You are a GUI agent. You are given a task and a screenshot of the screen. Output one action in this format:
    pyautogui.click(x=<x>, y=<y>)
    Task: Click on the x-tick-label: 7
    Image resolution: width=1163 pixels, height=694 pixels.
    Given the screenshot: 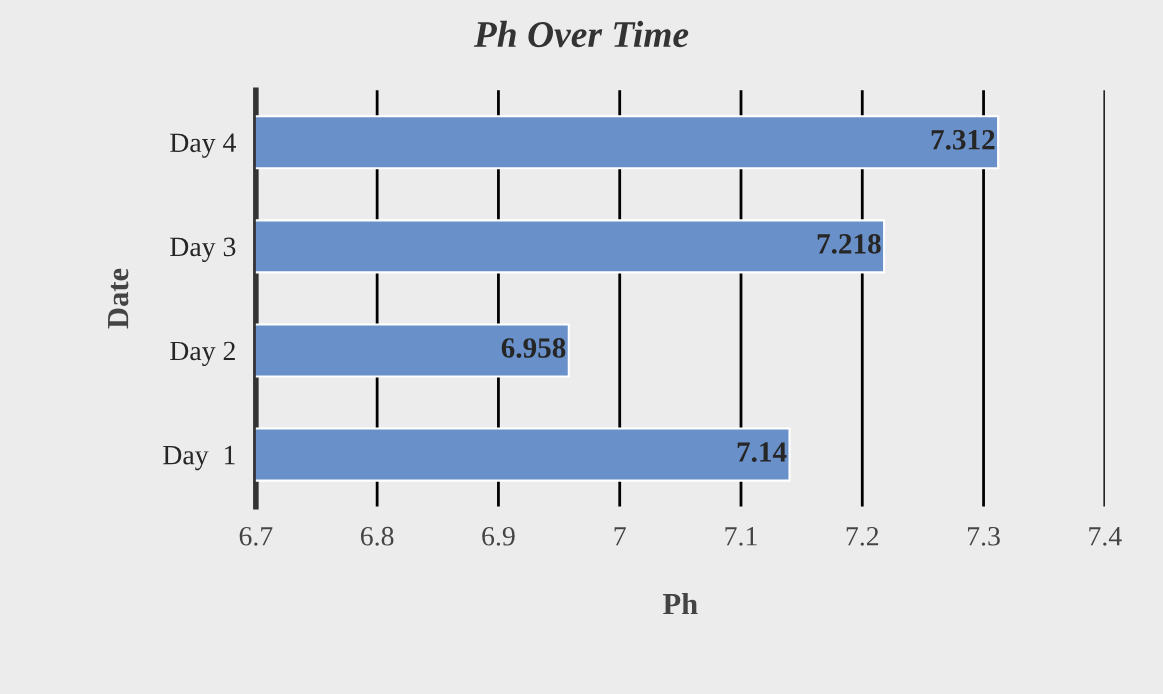 What is the action you would take?
    pyautogui.click(x=620, y=536)
    